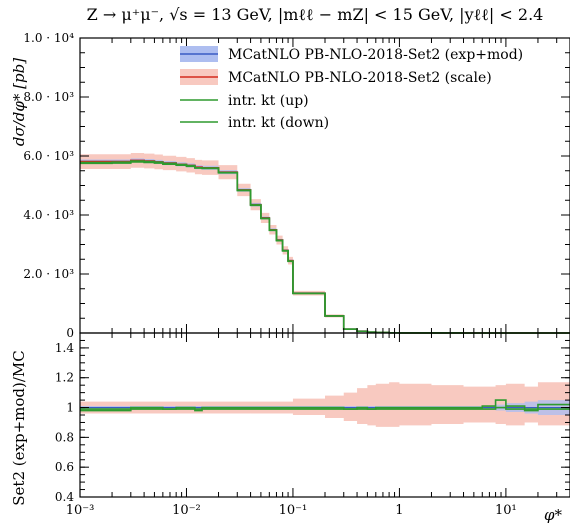 The image size is (570, 529). What do you see at coordinates (19, 102) in the screenshot?
I see `y-axis-label-main: dσ/dφ* [pb]` at bounding box center [19, 102].